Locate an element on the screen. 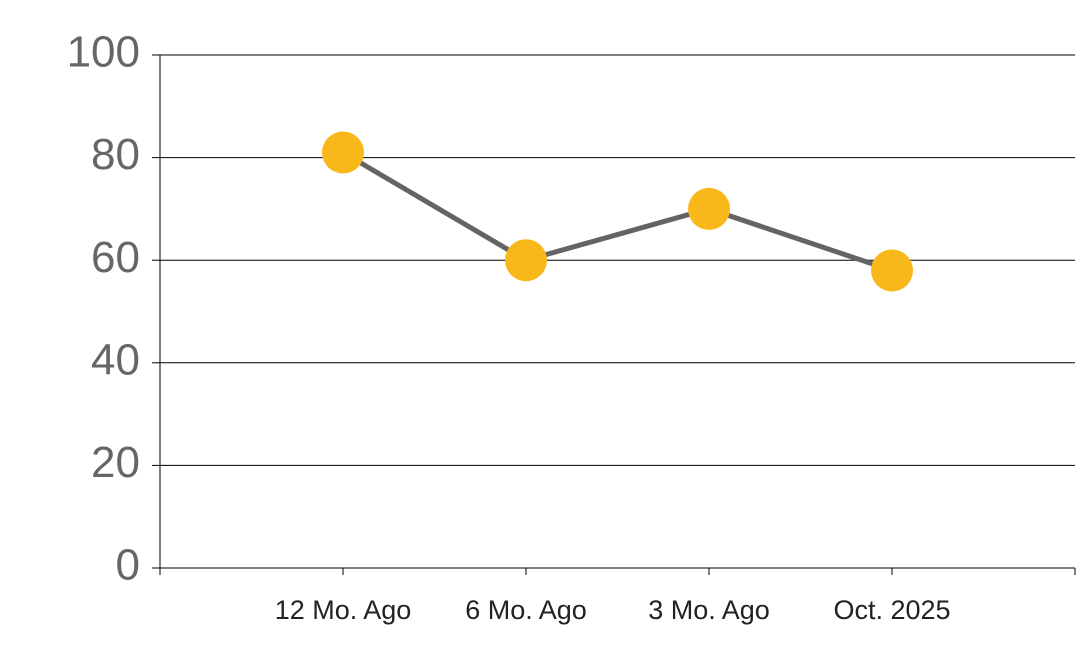  y-tick-label: 100 is located at coordinates (103, 52).